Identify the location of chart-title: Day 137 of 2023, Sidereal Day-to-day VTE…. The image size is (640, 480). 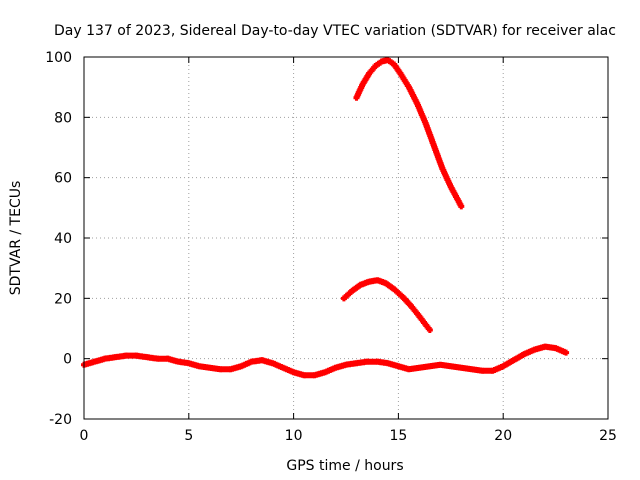
(335, 31).